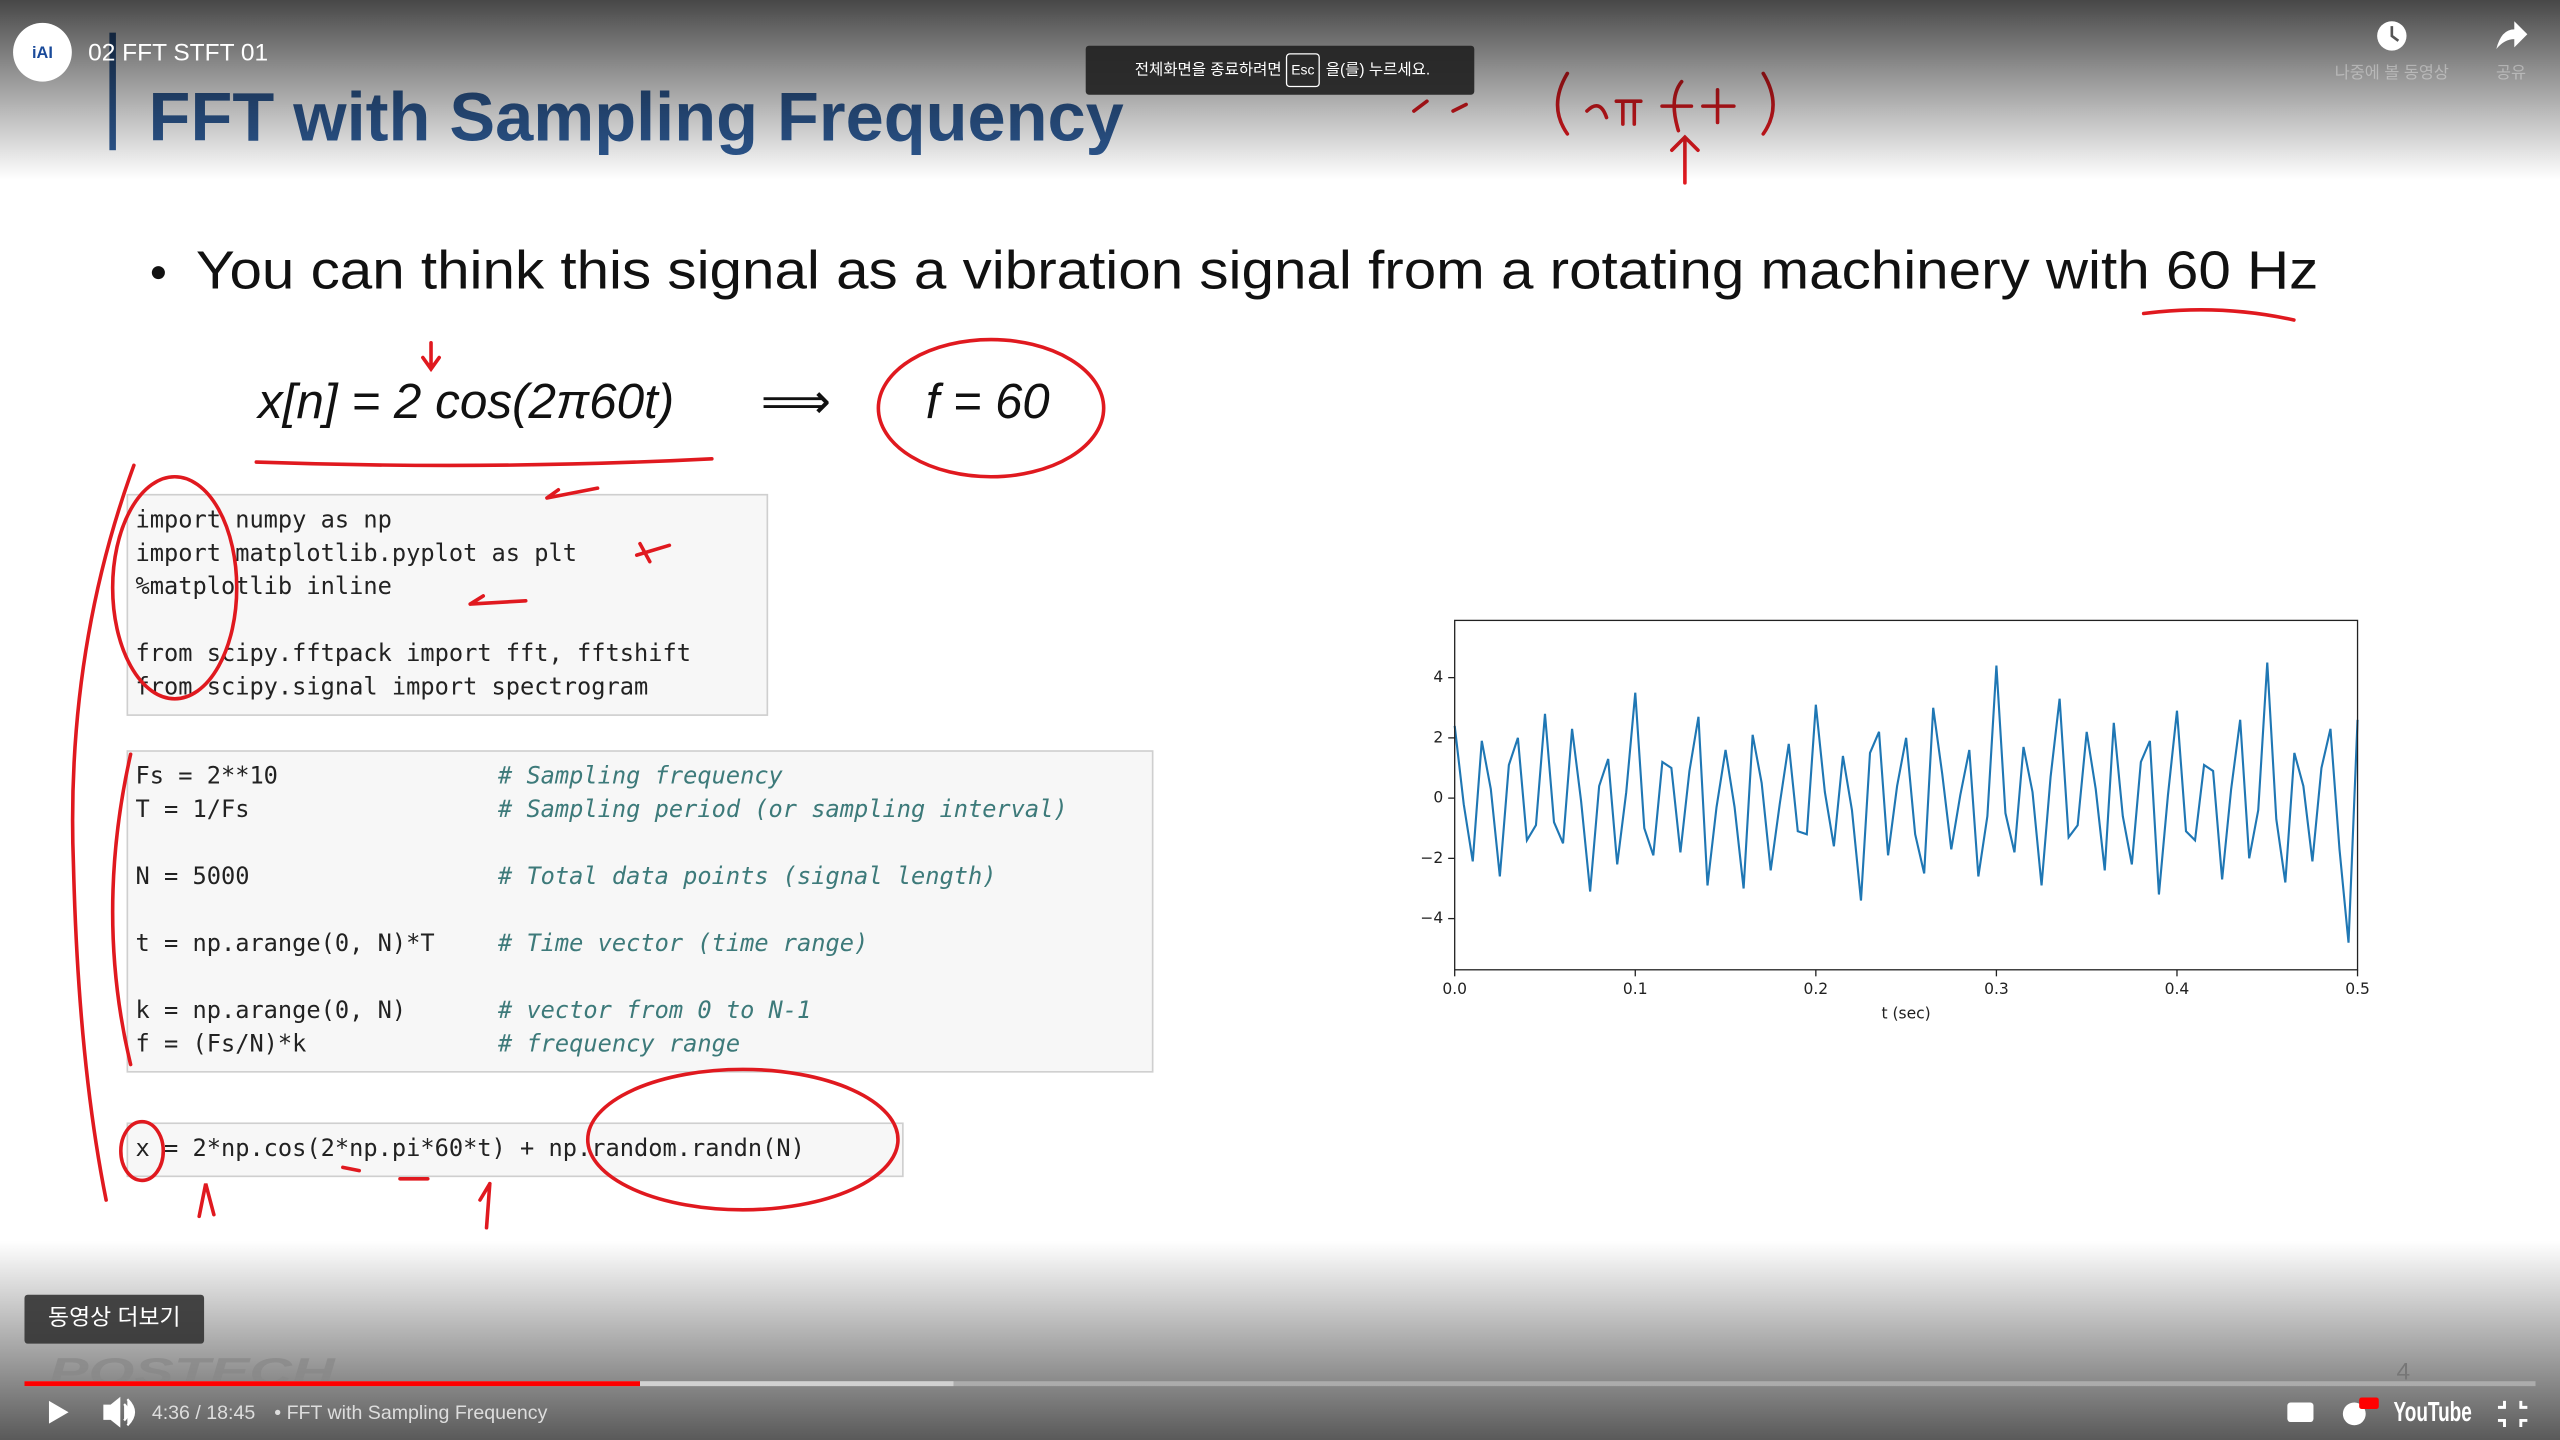 This screenshot has width=2560, height=1440. I want to click on more-videos-label: 동영상 더보기, so click(114, 1317).